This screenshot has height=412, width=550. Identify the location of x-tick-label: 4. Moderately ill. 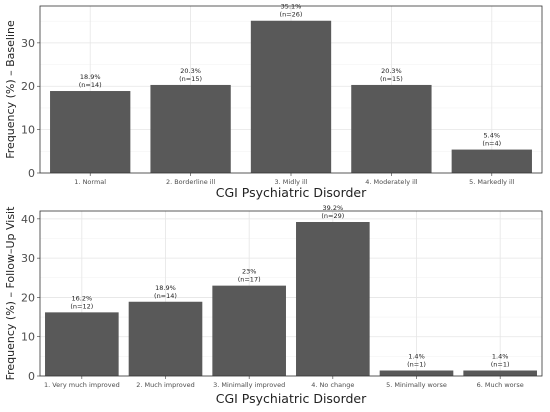
(391, 182).